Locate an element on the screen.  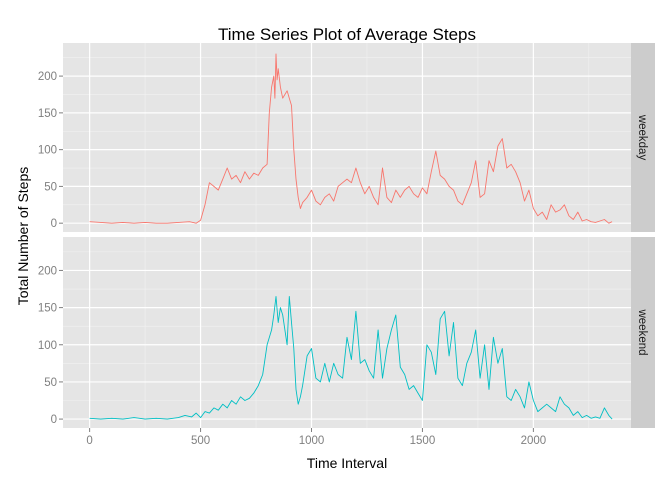
strip-weekend is located at coordinates (643, 332).